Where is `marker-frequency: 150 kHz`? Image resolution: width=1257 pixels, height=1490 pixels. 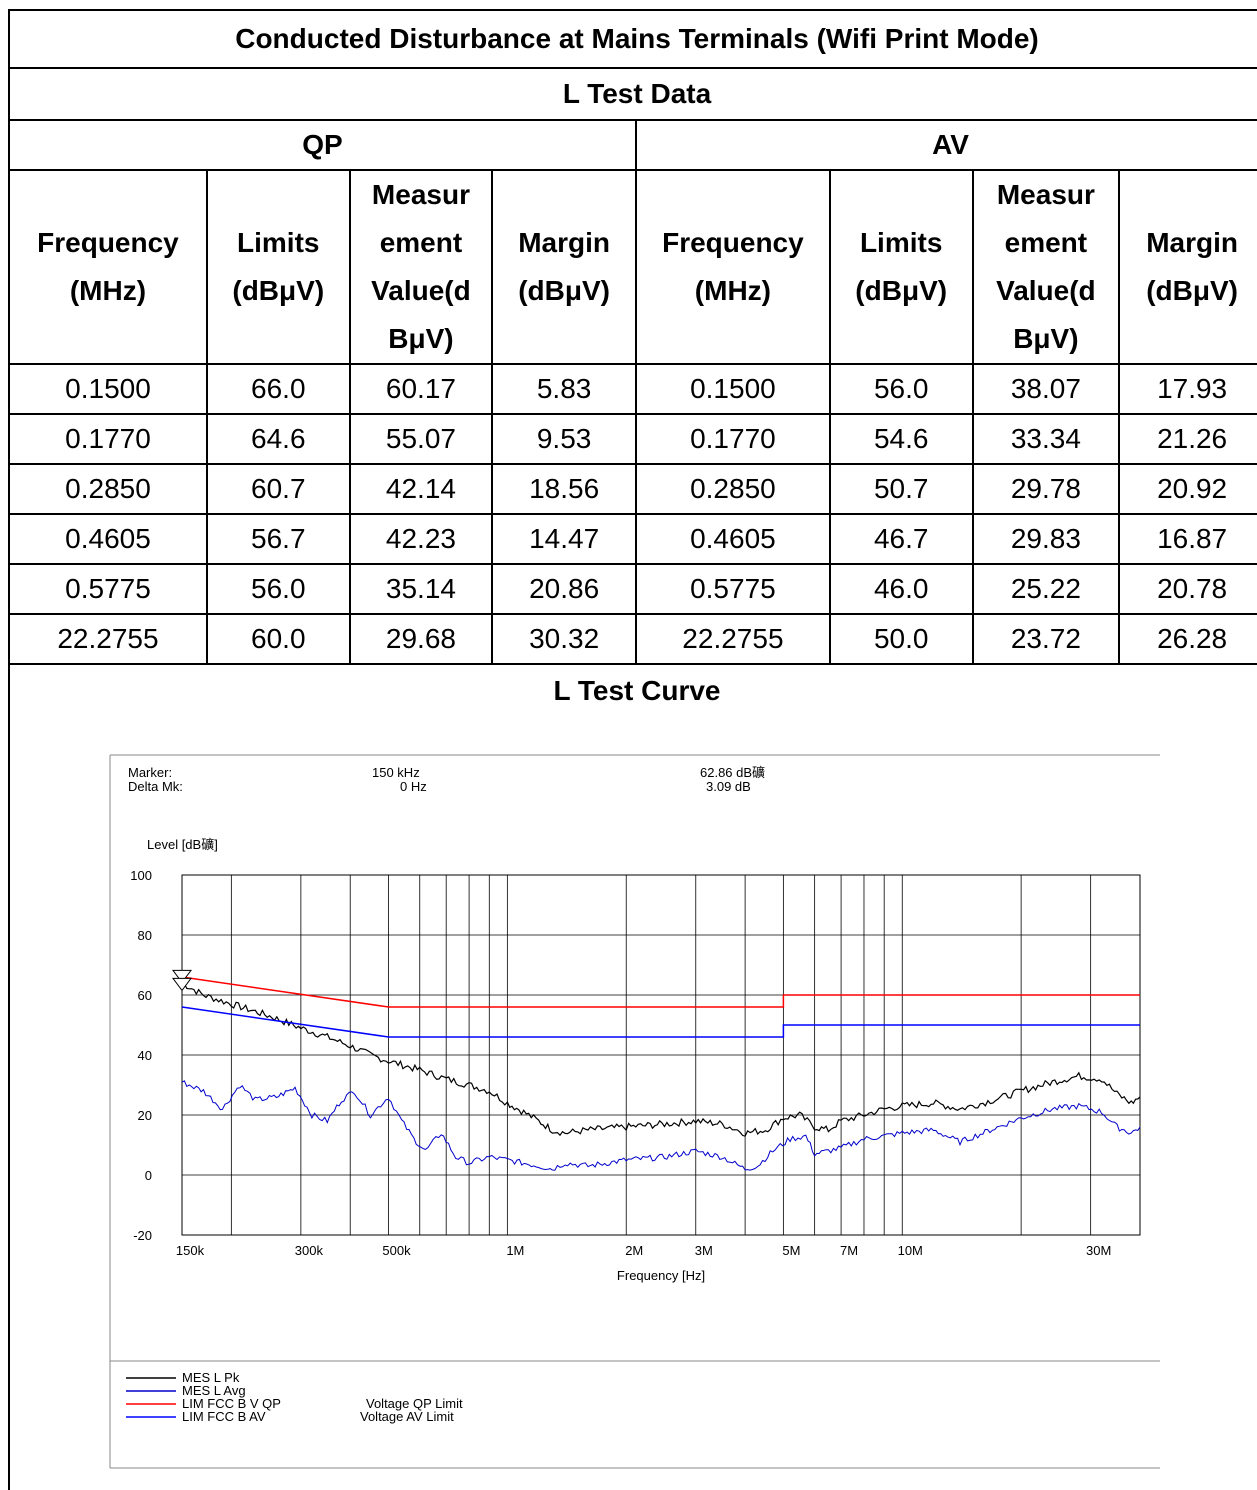
marker-frequency: 150 kHz is located at coordinates (396, 772).